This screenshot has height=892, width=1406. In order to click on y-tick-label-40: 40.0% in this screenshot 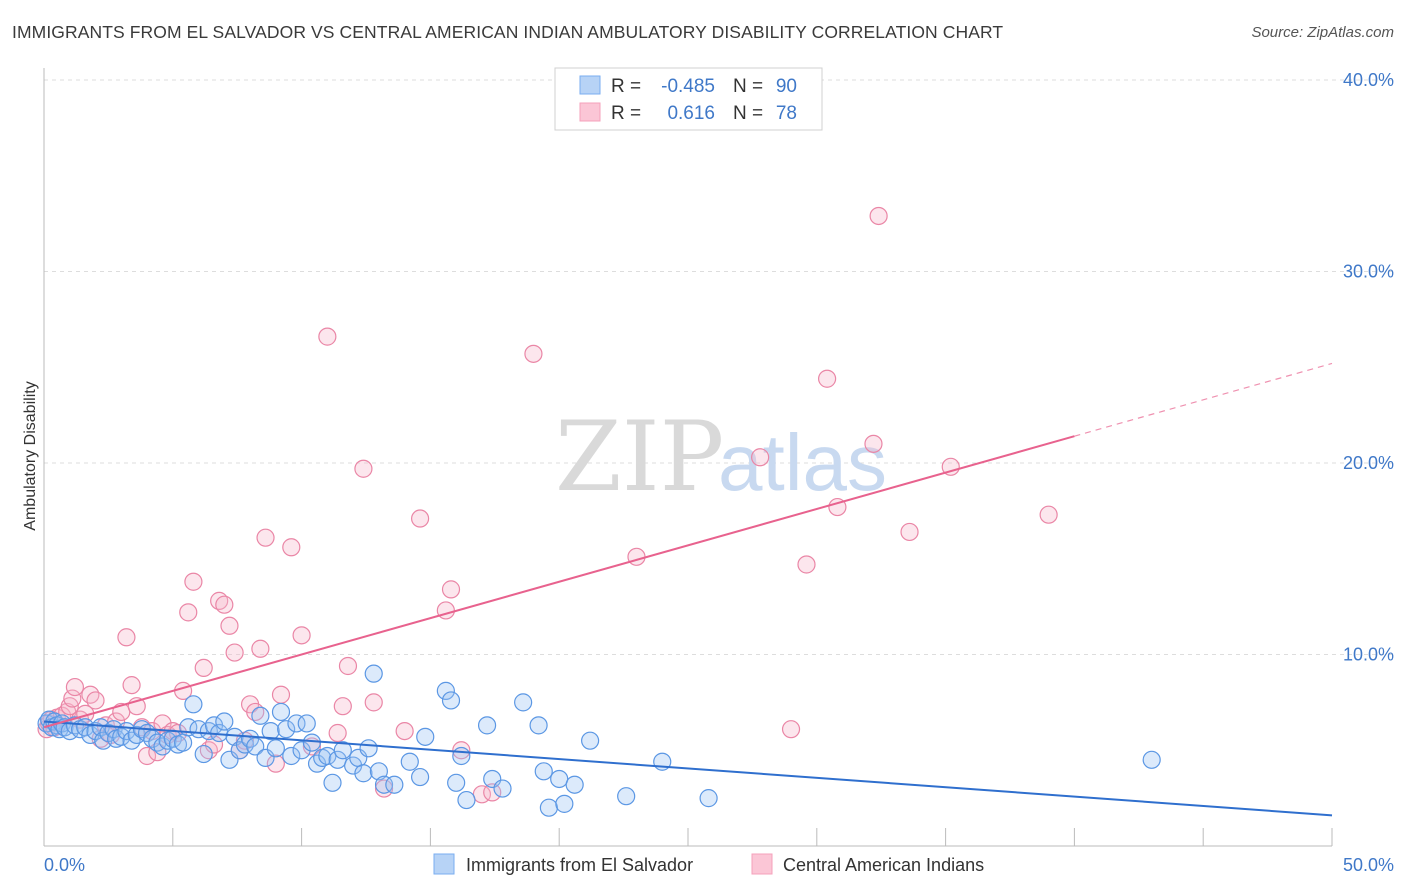, I will do `click(1368, 80)`.